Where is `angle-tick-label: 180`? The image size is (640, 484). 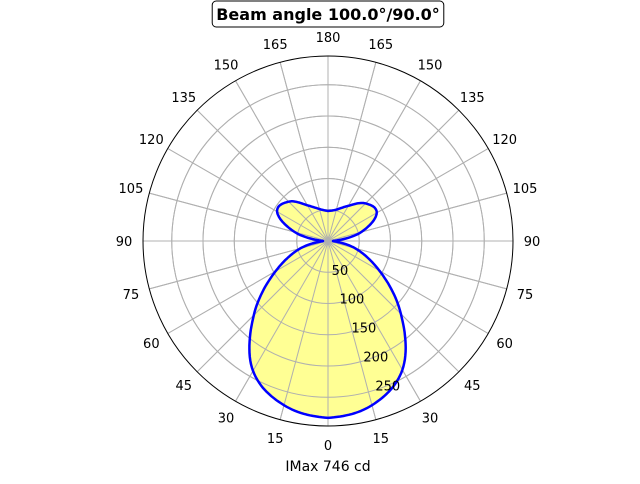
angle-tick-label: 180 is located at coordinates (328, 38).